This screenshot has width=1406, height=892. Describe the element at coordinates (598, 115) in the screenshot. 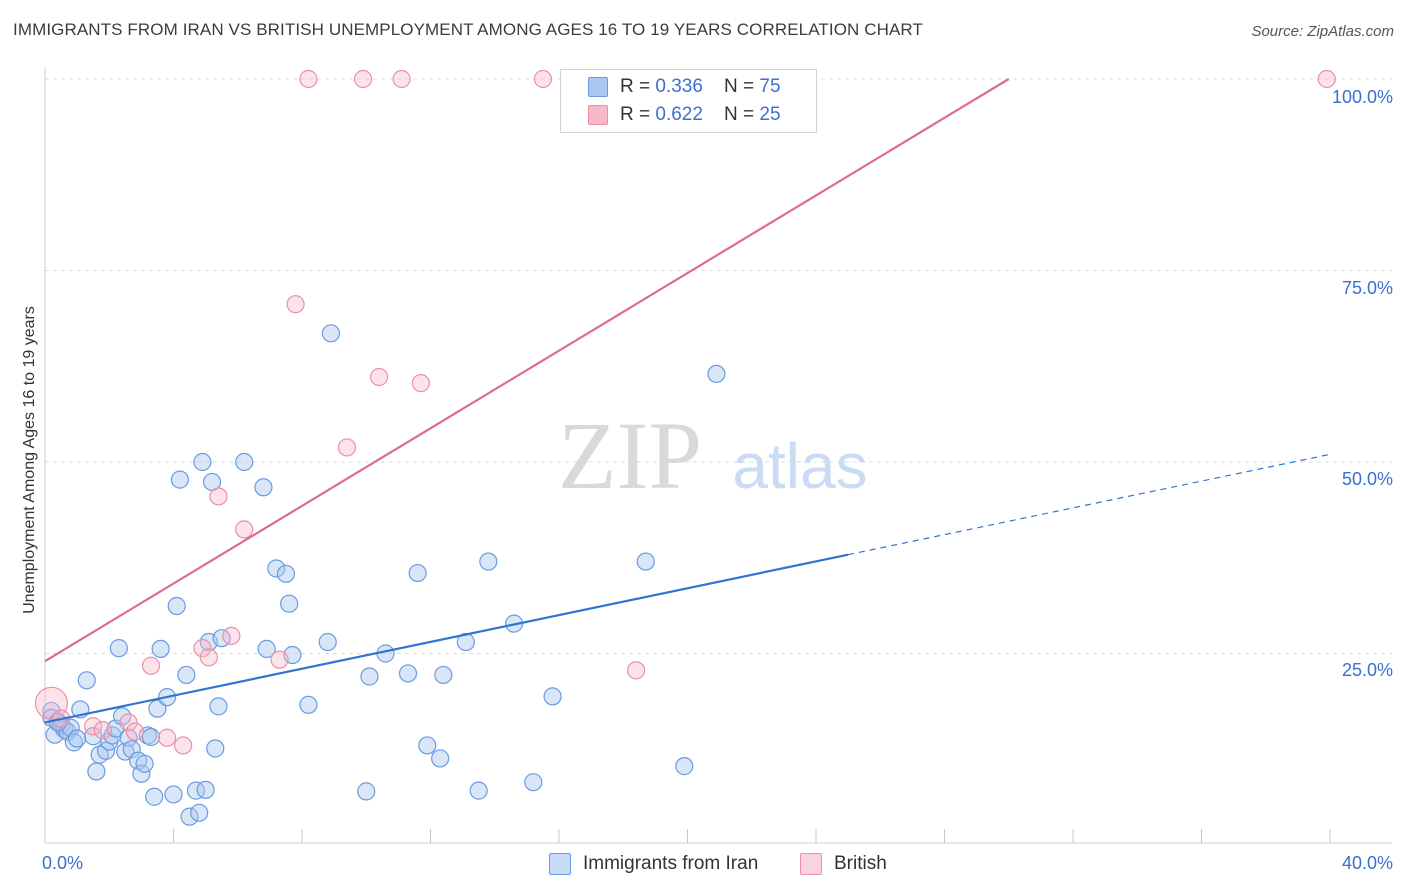

I see `legend-swatch-pink` at that location.